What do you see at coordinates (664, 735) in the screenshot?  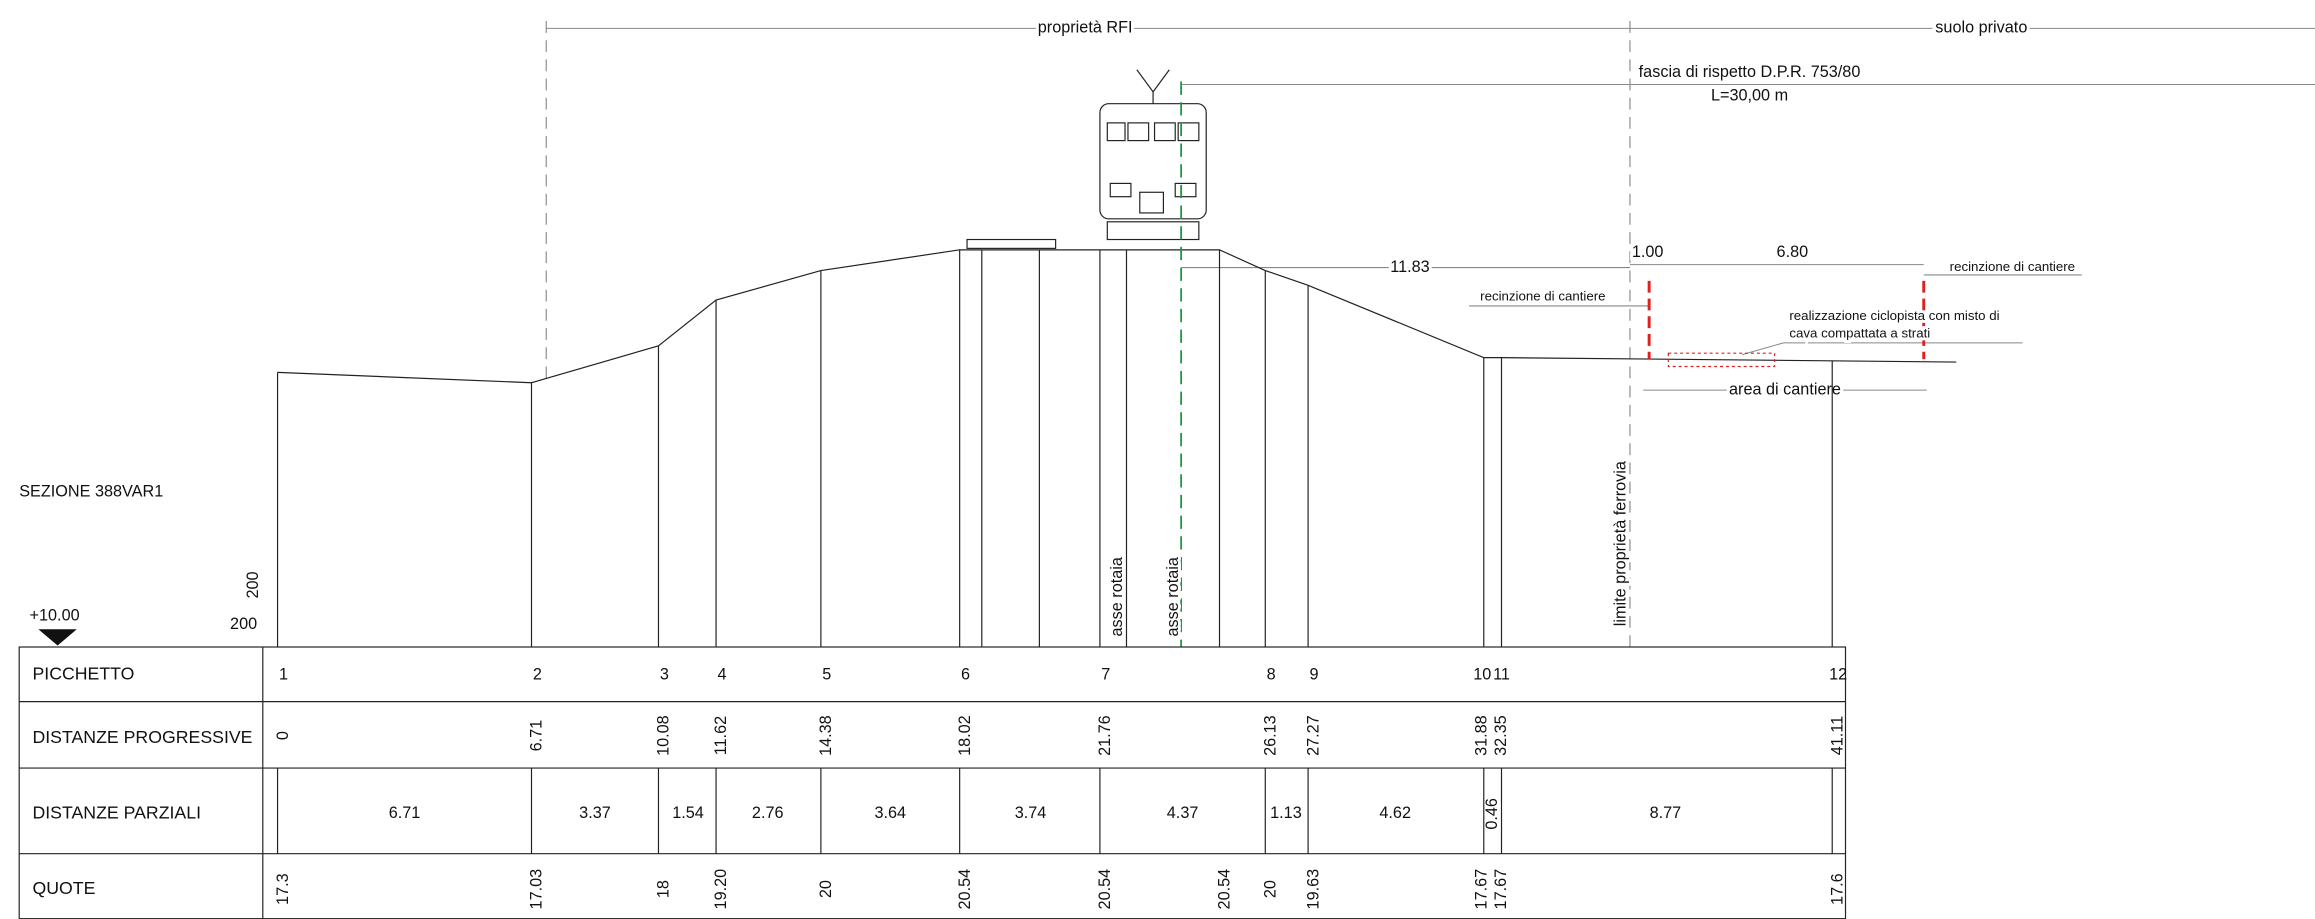 I see `progressive-distance: 10.08` at bounding box center [664, 735].